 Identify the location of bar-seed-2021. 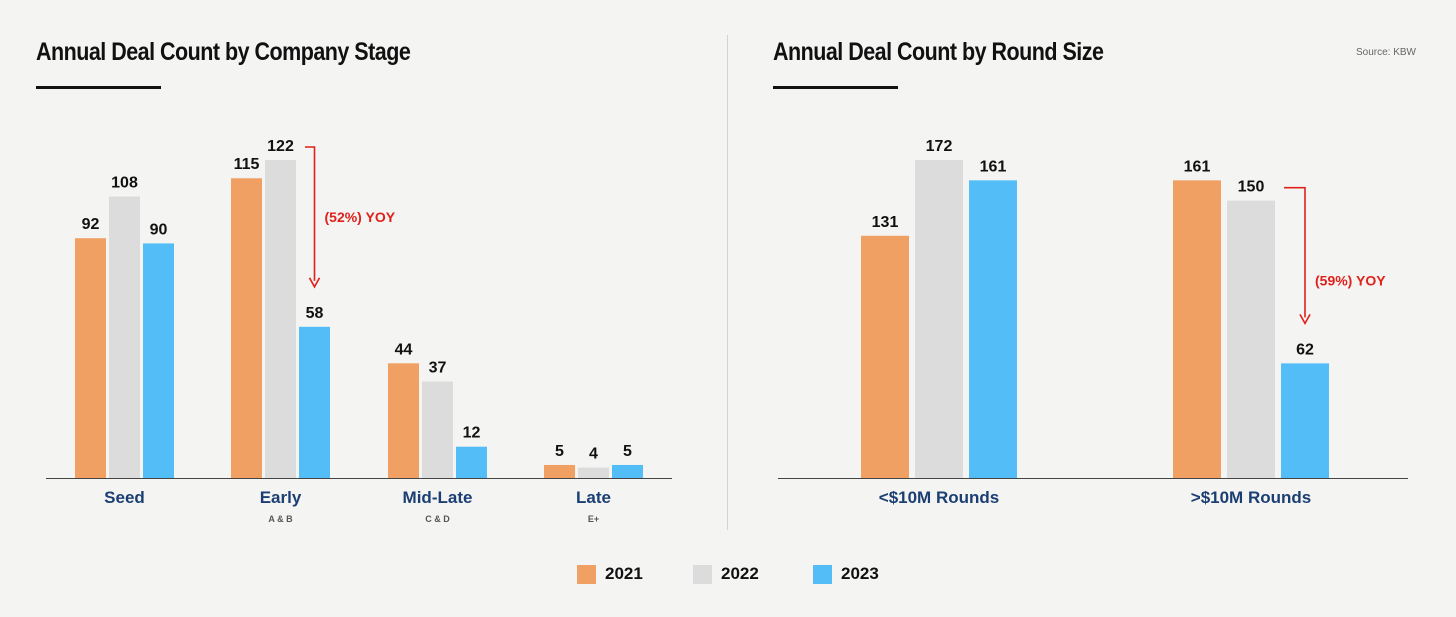
(90, 358).